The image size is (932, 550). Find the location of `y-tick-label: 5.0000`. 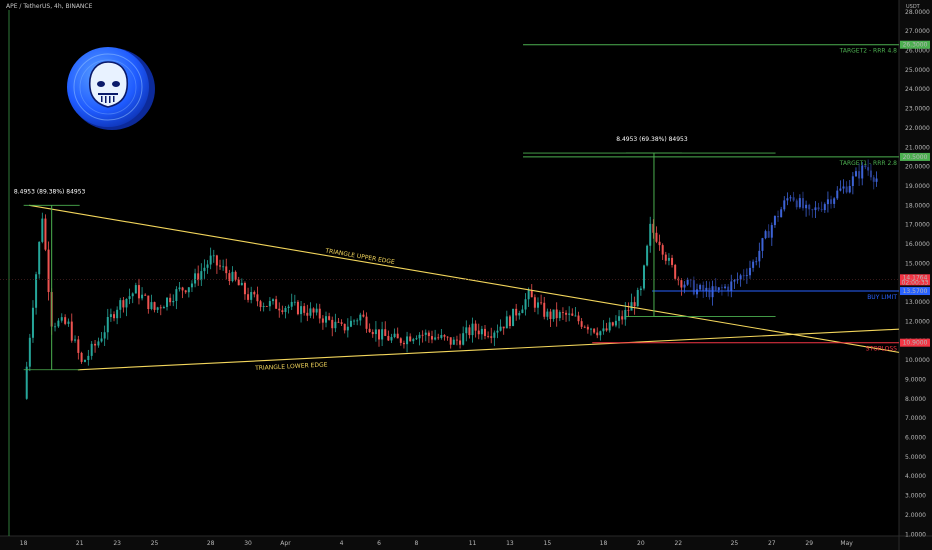

y-tick-label: 5.0000 is located at coordinates (915, 457).